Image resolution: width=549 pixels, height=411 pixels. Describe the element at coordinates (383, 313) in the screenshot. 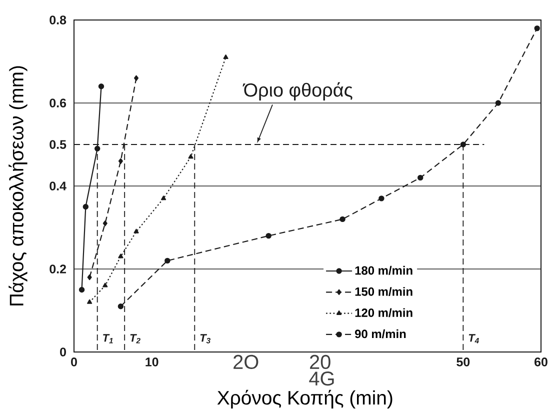

I see `legend-label: 120 m/min` at that location.